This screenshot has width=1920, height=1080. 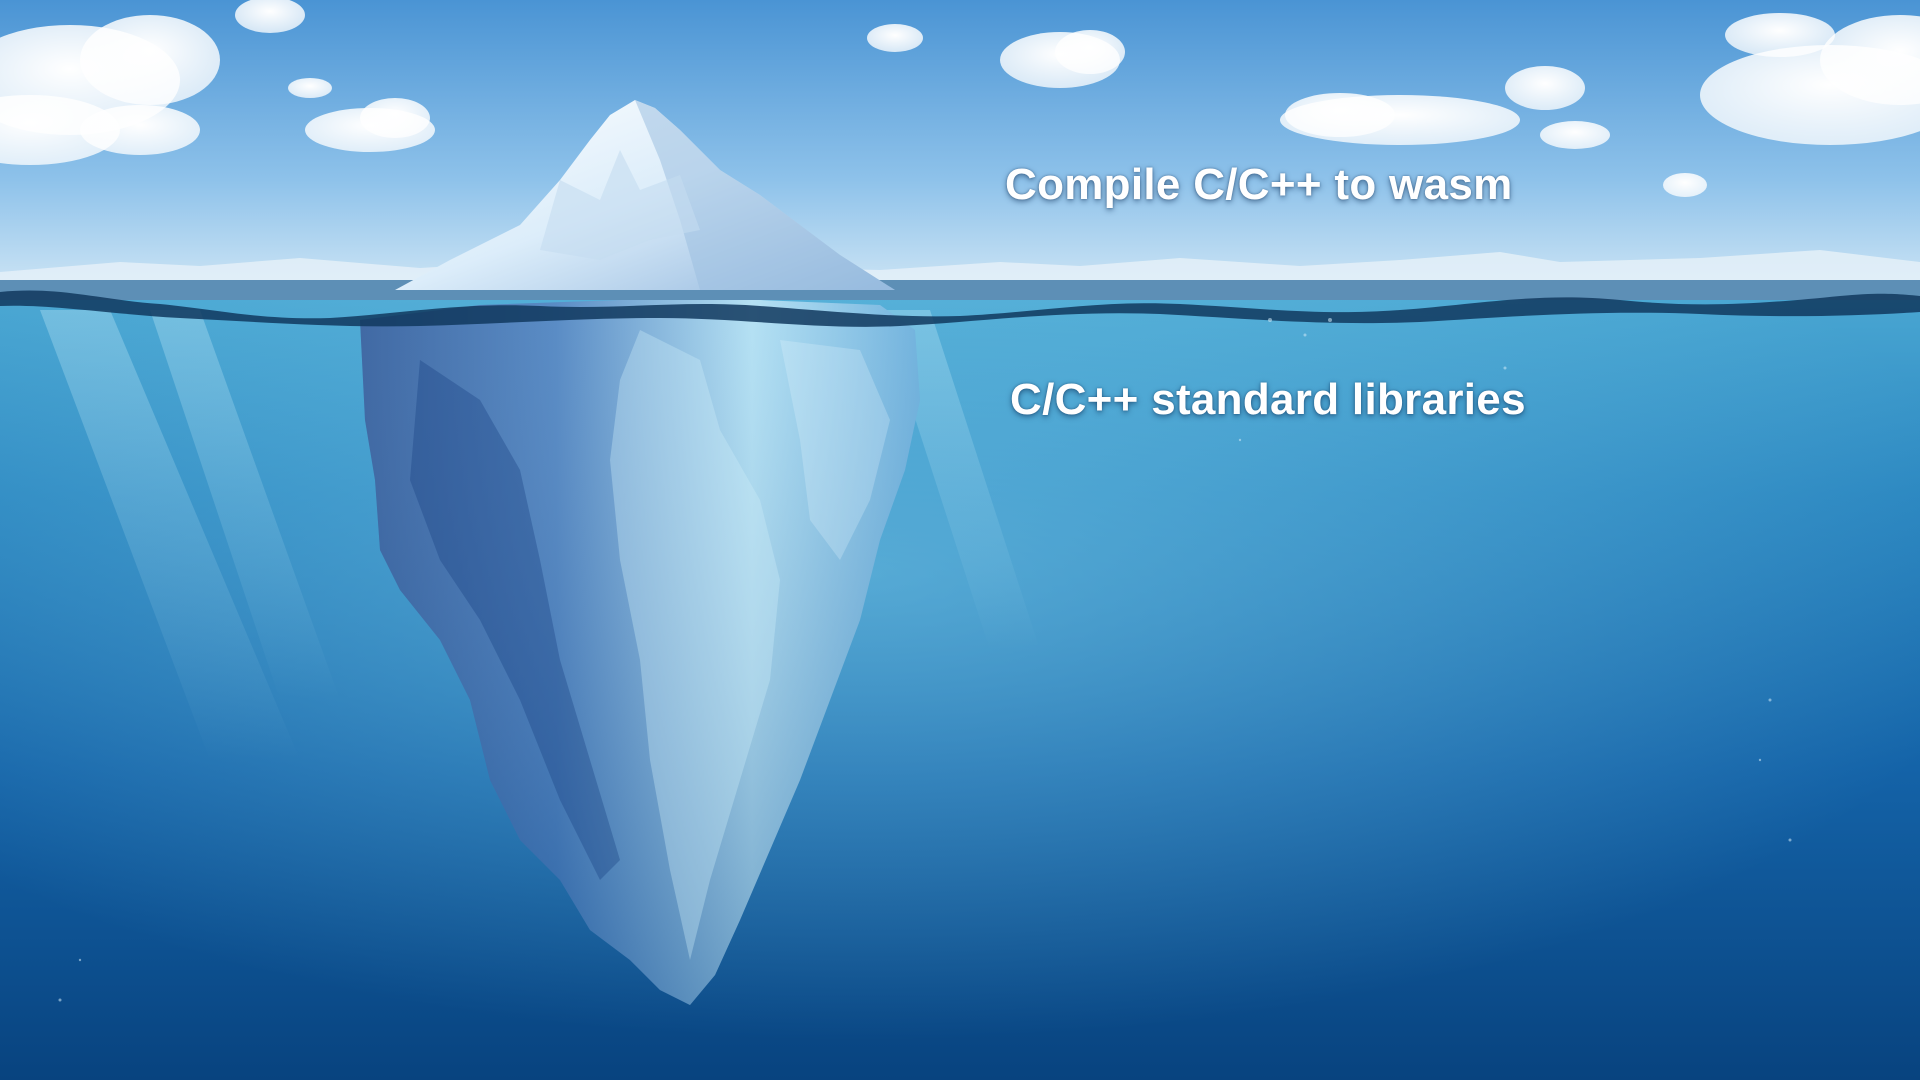 What do you see at coordinates (1268, 399) in the screenshot?
I see `caption-below-water: C/C++ standard libraries` at bounding box center [1268, 399].